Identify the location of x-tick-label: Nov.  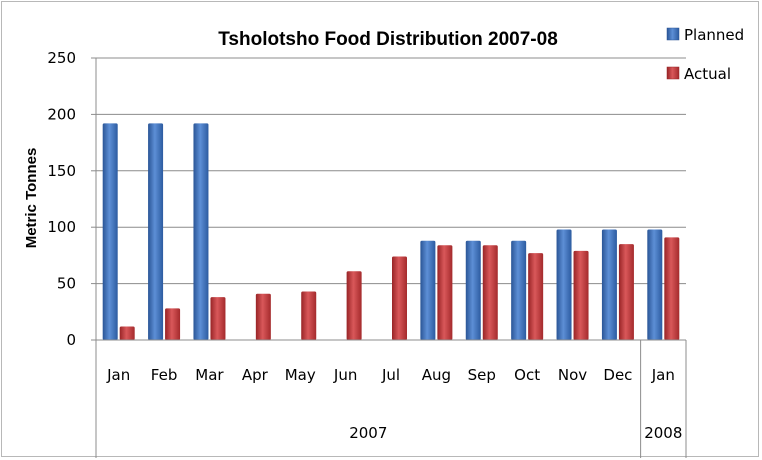
(572, 375).